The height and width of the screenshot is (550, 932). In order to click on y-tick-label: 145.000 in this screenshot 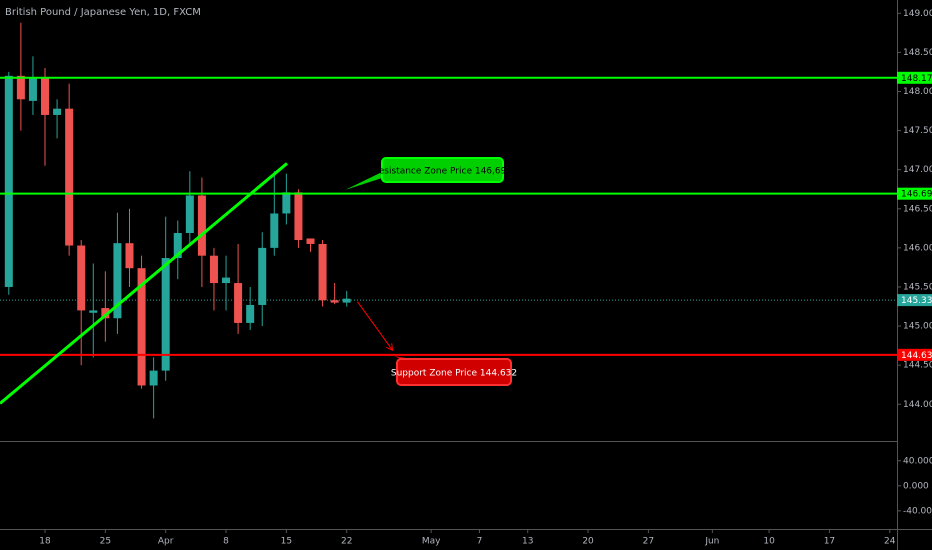, I will do `click(917, 327)`.